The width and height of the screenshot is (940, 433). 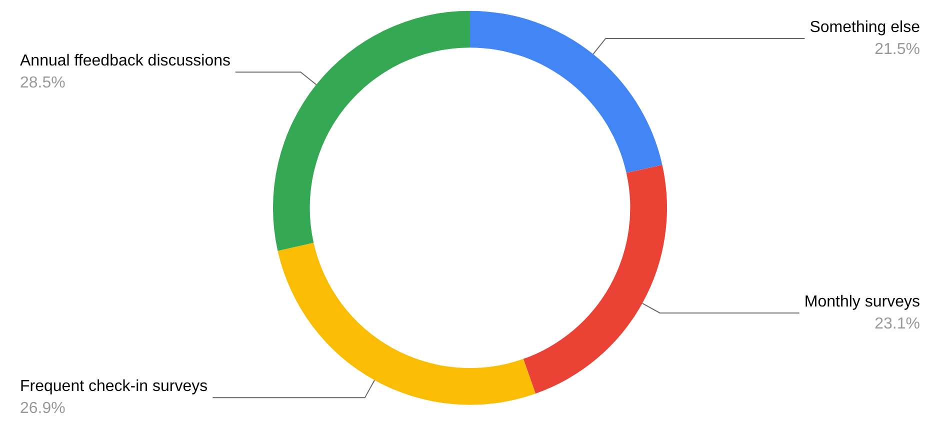 I want to click on data-label: 28.5%, so click(x=43, y=83).